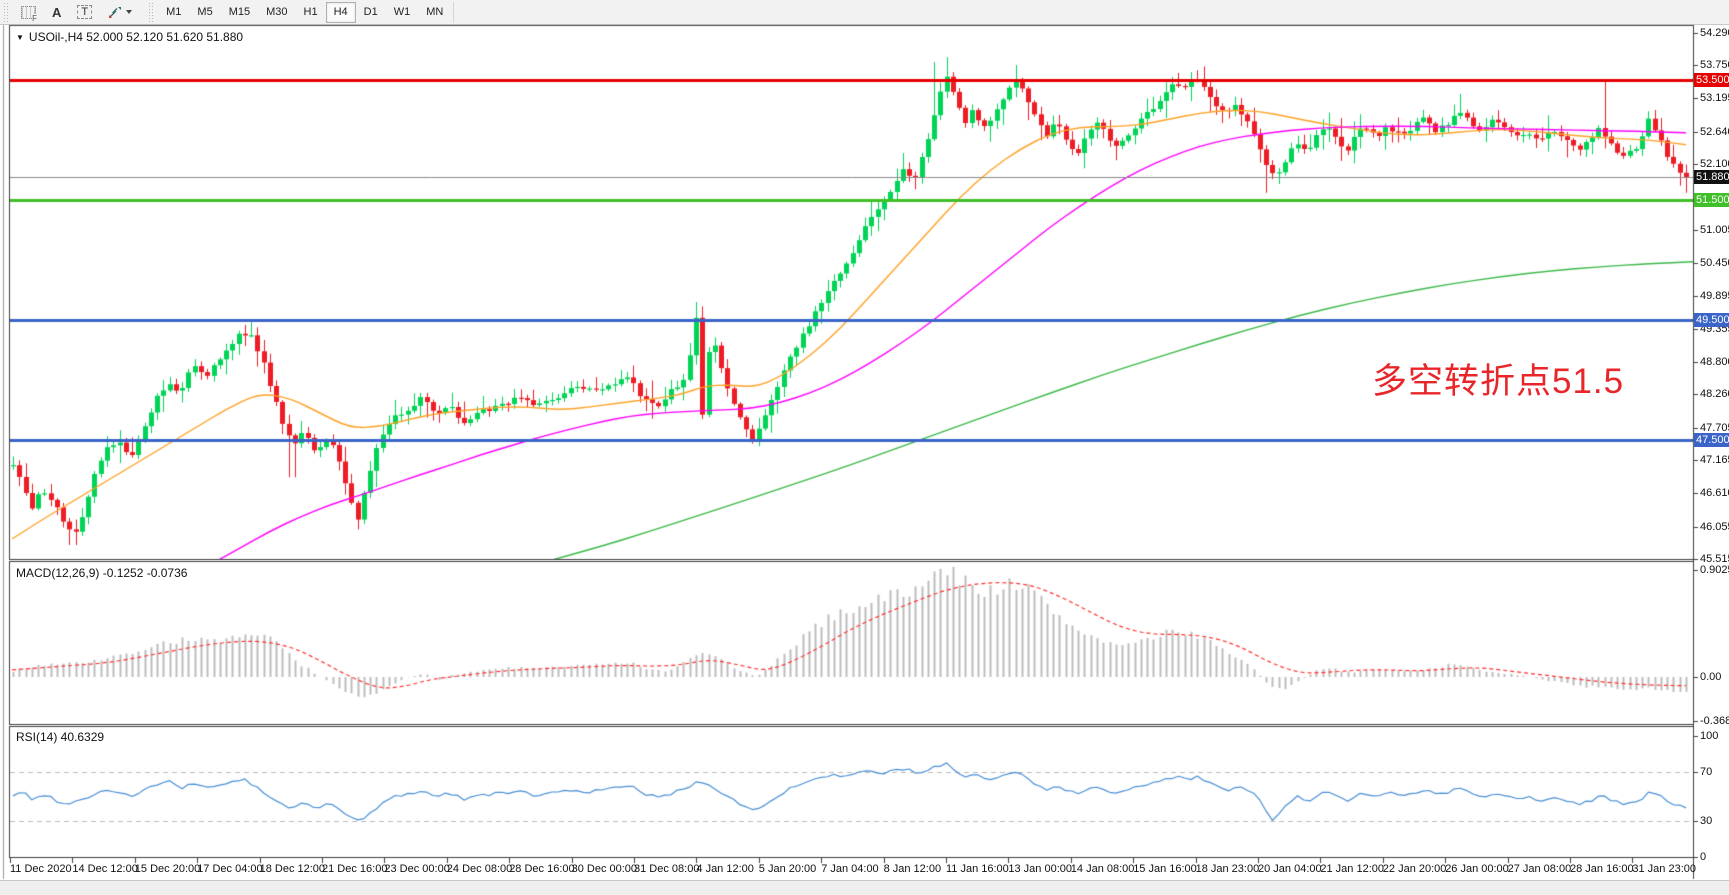 Image resolution: width=1729 pixels, height=895 pixels. What do you see at coordinates (479, 869) in the screenshot?
I see `time-tick-label: 24 Dec 08:00` at bounding box center [479, 869].